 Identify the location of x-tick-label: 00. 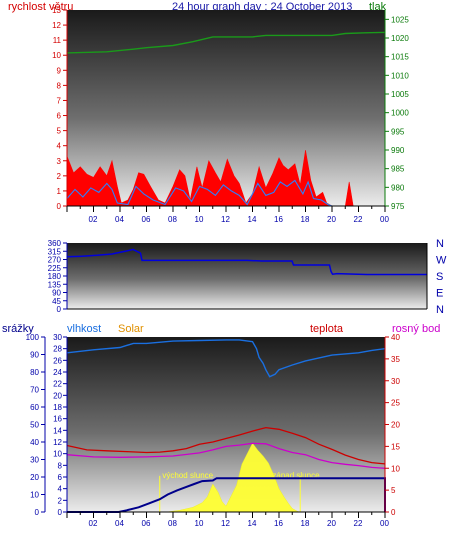
(384, 523).